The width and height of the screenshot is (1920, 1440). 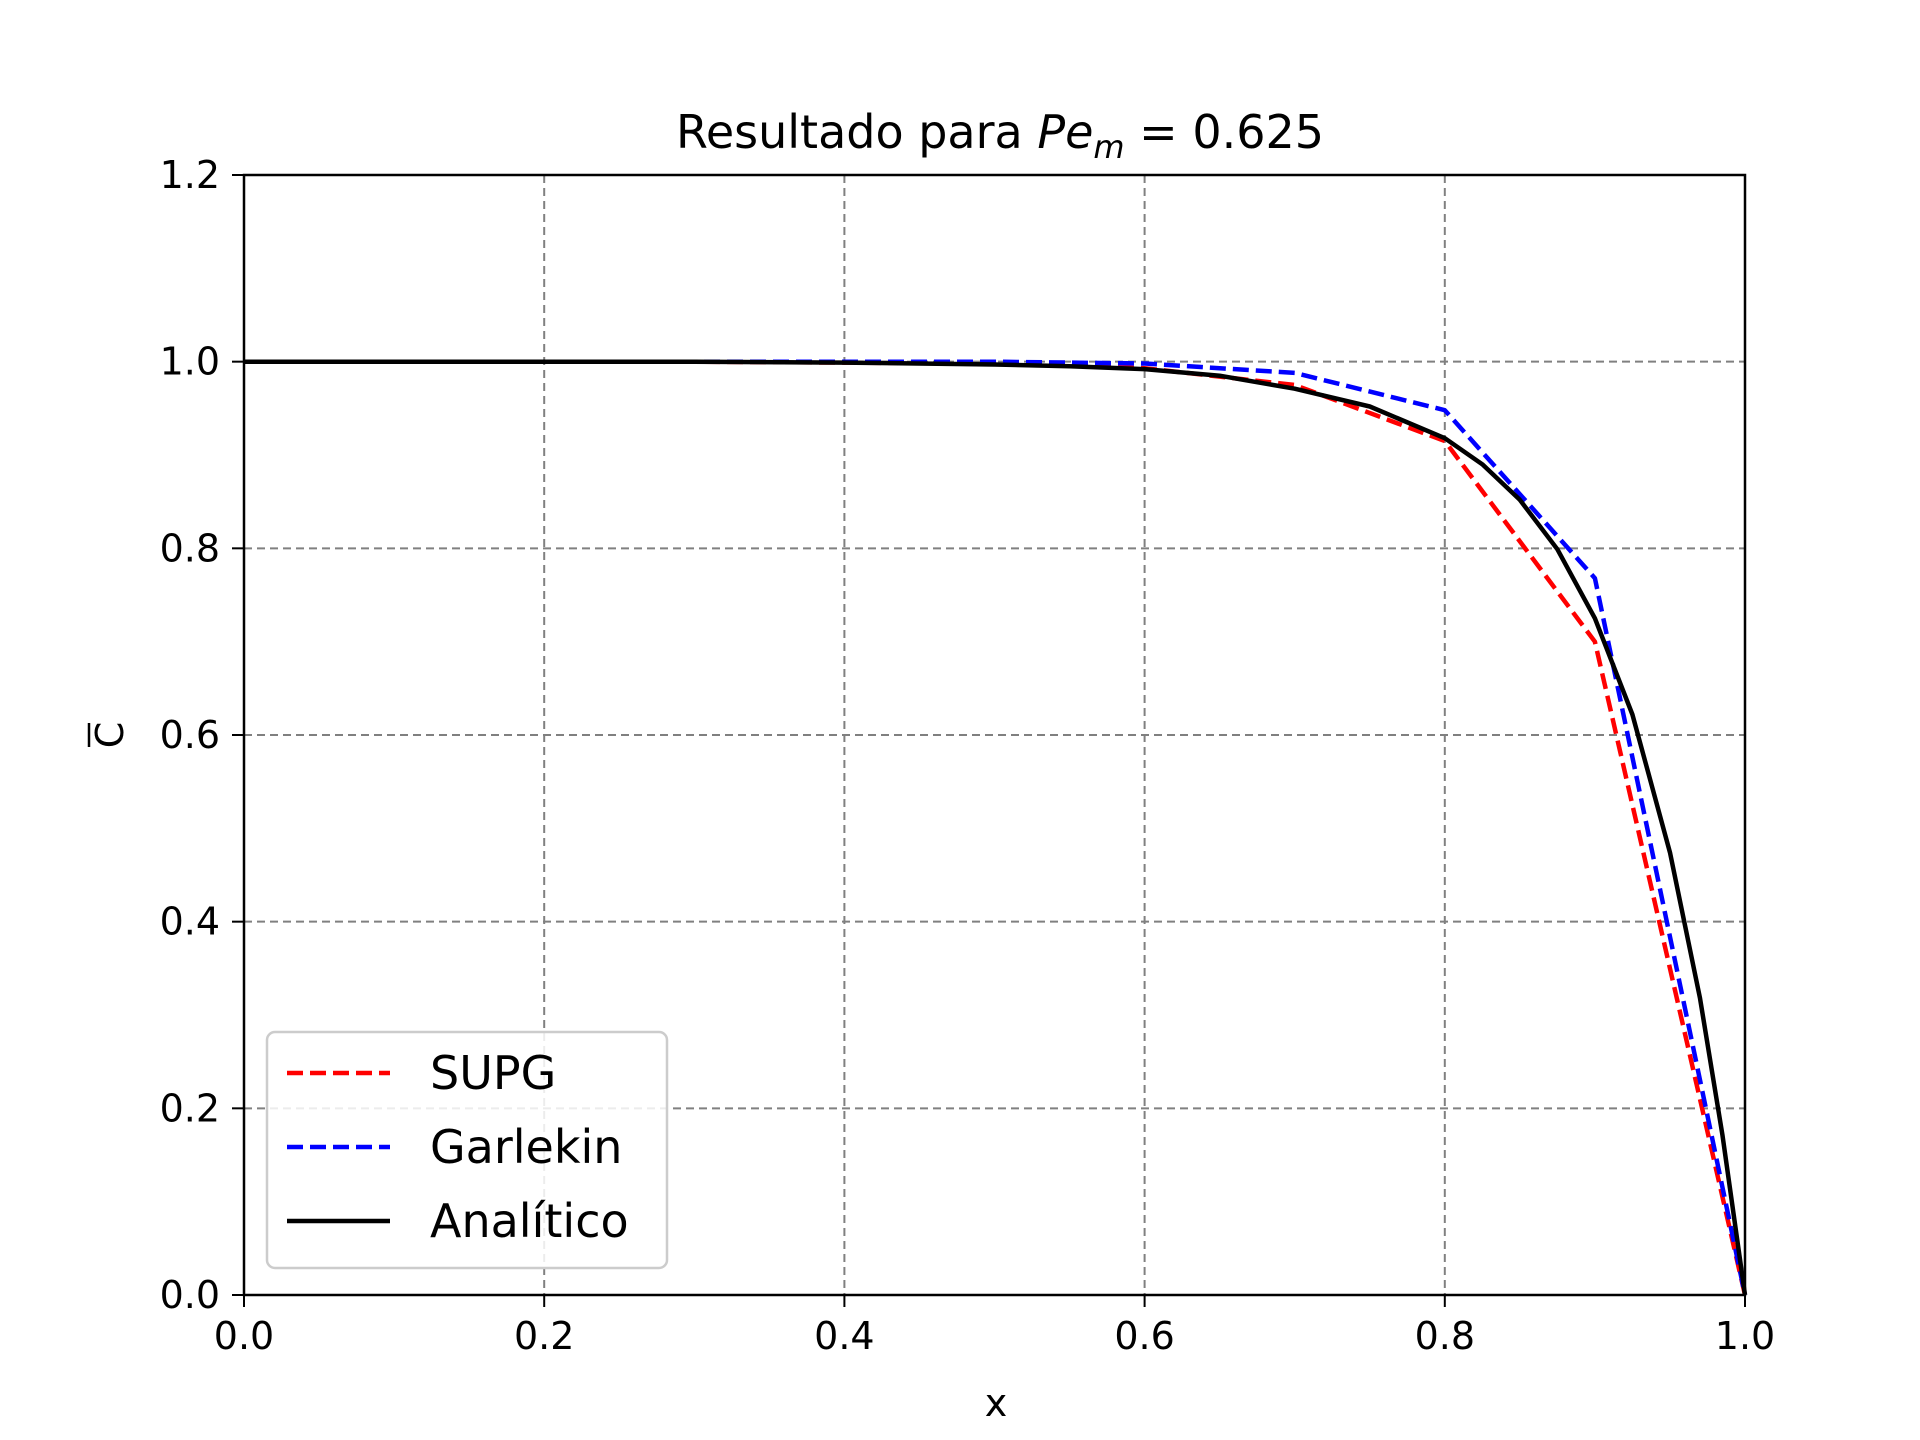 I want to click on y-axis-label: C, so click(x=109, y=735).